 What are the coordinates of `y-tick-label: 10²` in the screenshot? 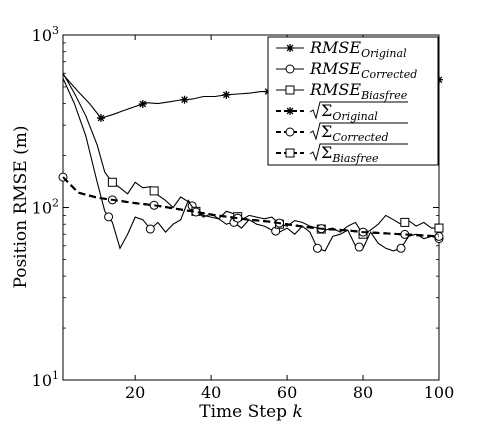 It's located at (45, 207).